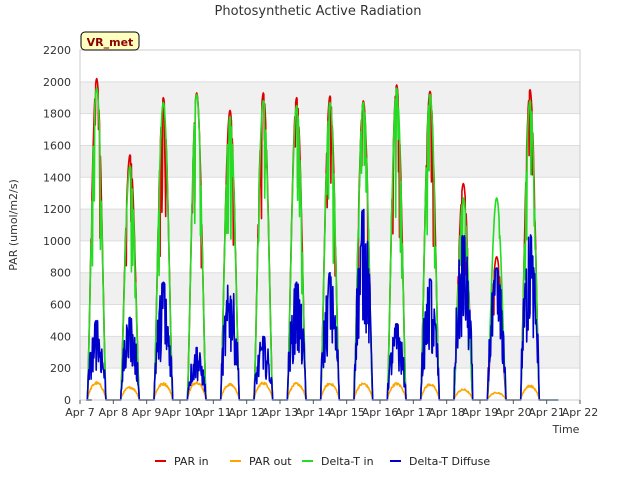 This screenshot has height=480, width=640. What do you see at coordinates (80, 412) in the screenshot?
I see `x-tick-label: Apr 7` at bounding box center [80, 412].